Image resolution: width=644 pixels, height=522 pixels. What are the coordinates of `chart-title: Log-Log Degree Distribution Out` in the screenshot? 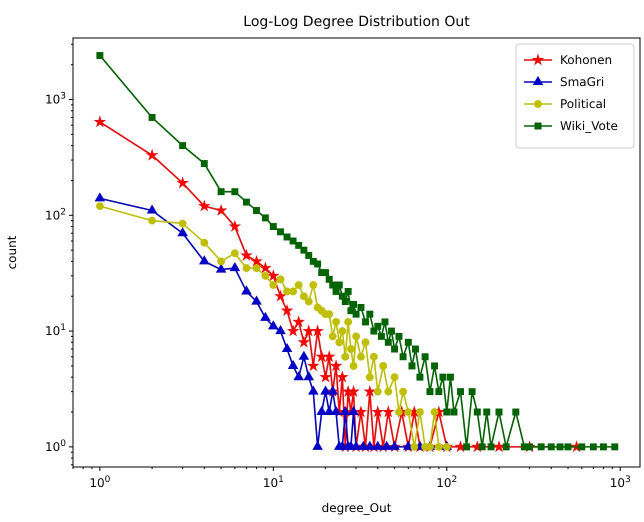 It's located at (356, 22).